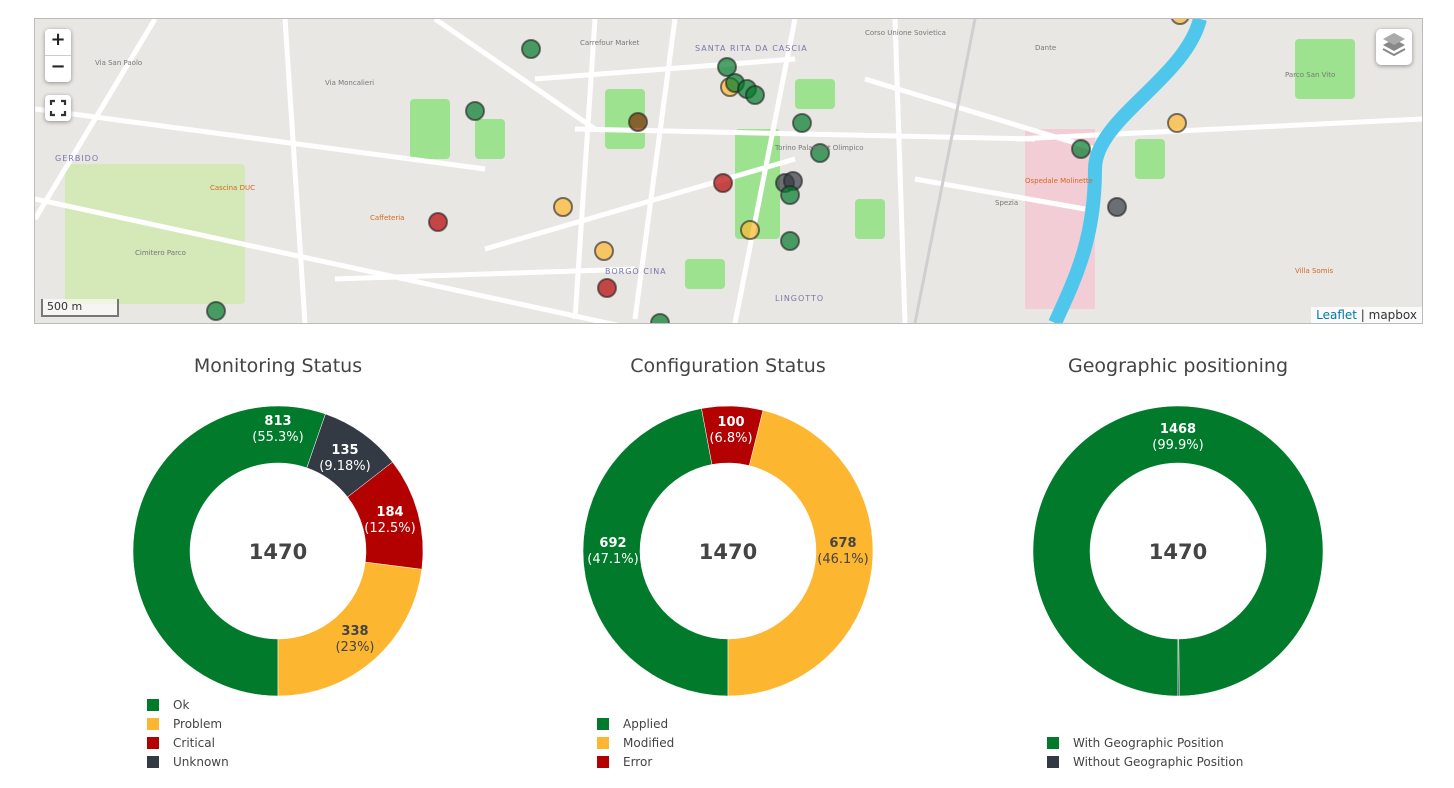 This screenshot has height=788, width=1454. What do you see at coordinates (119, 63) in the screenshot?
I see `map-label: Via San Paolo` at bounding box center [119, 63].